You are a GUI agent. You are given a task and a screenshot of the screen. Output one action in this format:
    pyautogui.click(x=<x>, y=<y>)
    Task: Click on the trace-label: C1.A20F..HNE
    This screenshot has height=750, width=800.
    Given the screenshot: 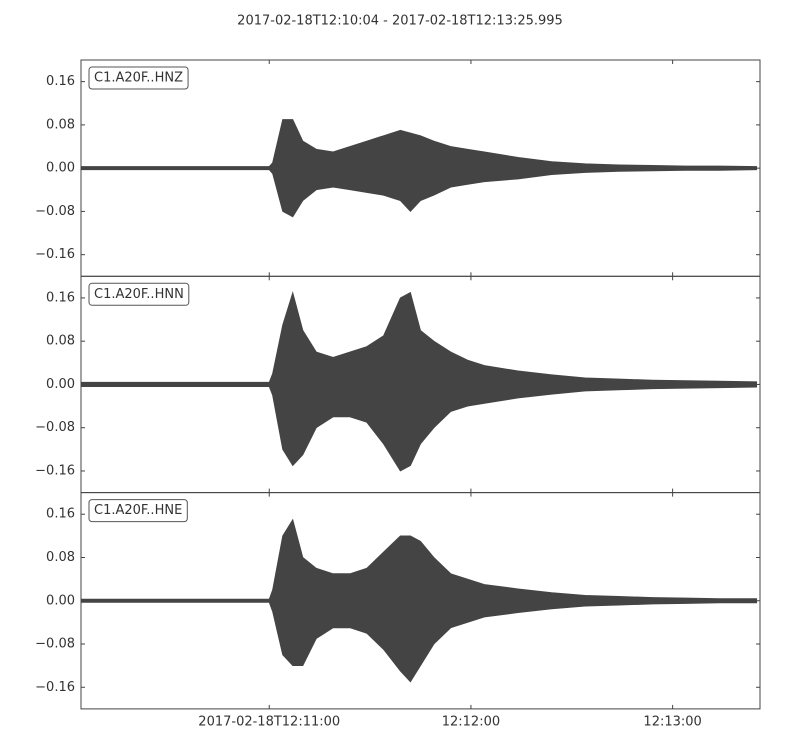 What is the action you would take?
    pyautogui.click(x=138, y=510)
    